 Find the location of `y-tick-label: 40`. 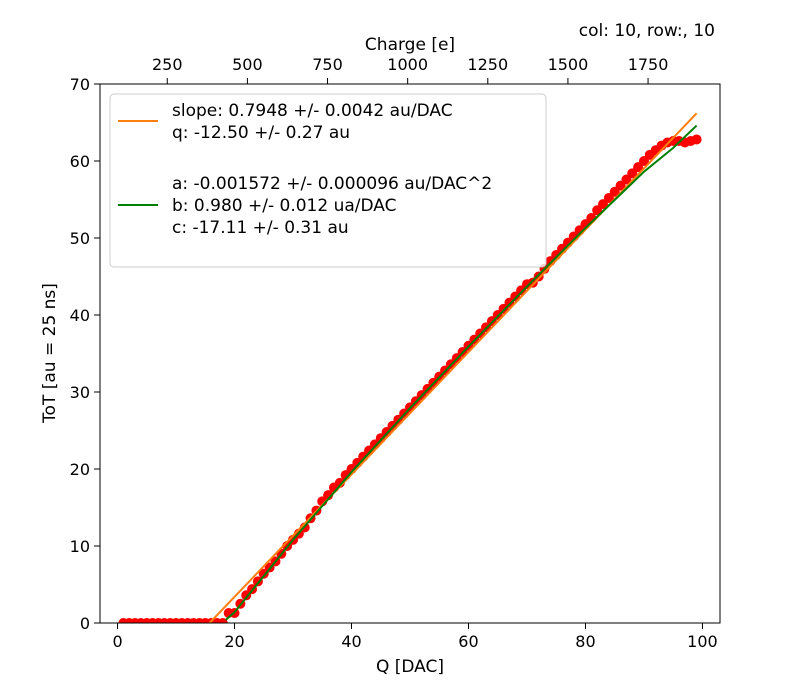

y-tick-label: 40 is located at coordinates (80, 315).